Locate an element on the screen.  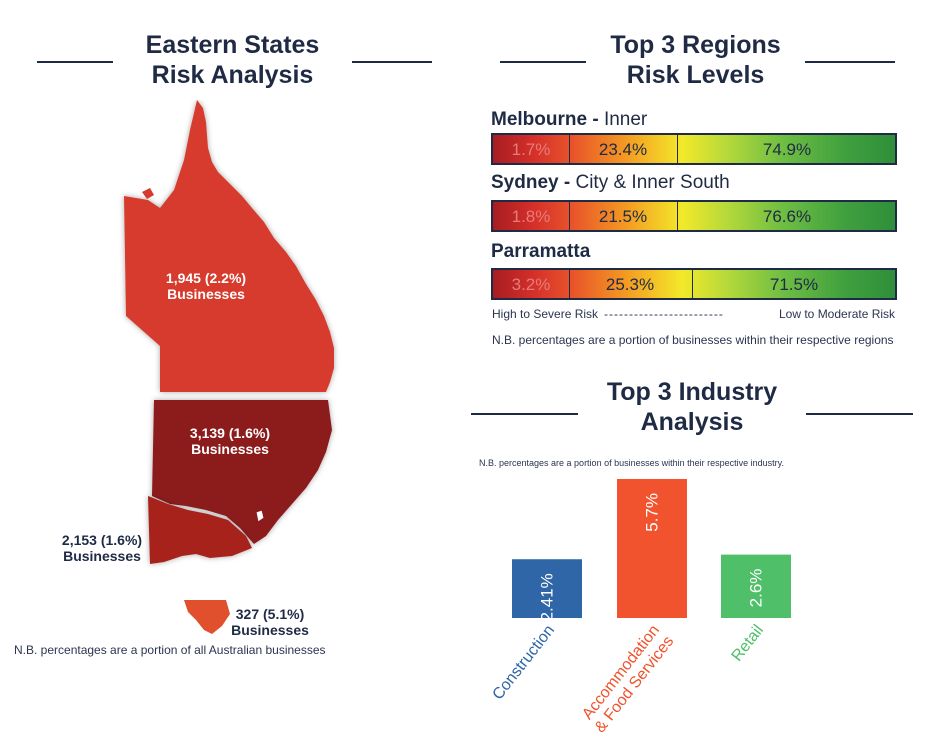
category-label-0: Construction is located at coordinates (523, 662).